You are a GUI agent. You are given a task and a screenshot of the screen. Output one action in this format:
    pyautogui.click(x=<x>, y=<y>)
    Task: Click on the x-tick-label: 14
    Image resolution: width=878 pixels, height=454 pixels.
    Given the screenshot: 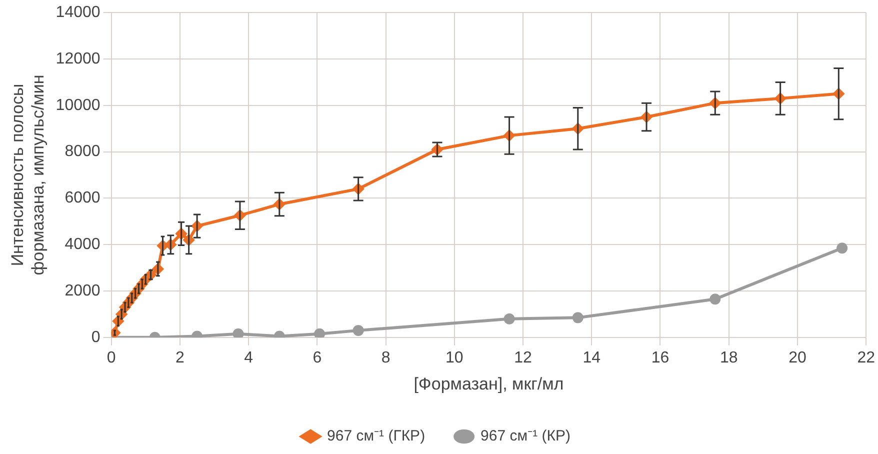 What is the action you would take?
    pyautogui.click(x=591, y=357)
    